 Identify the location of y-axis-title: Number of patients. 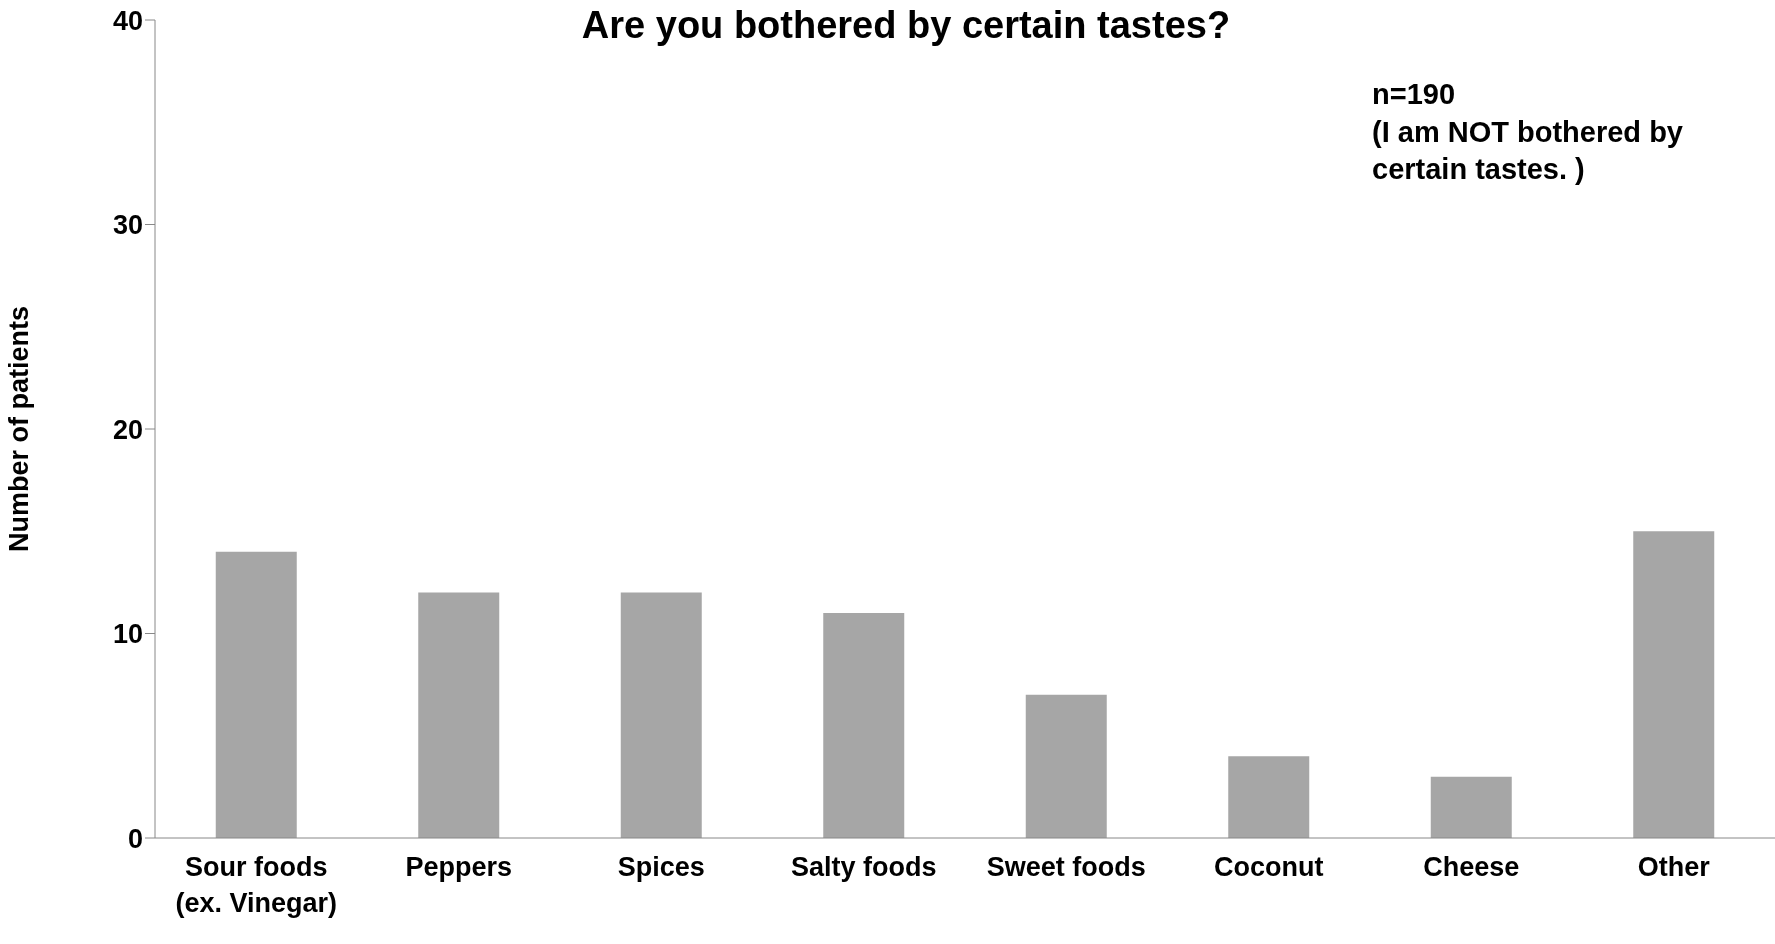
(18, 429).